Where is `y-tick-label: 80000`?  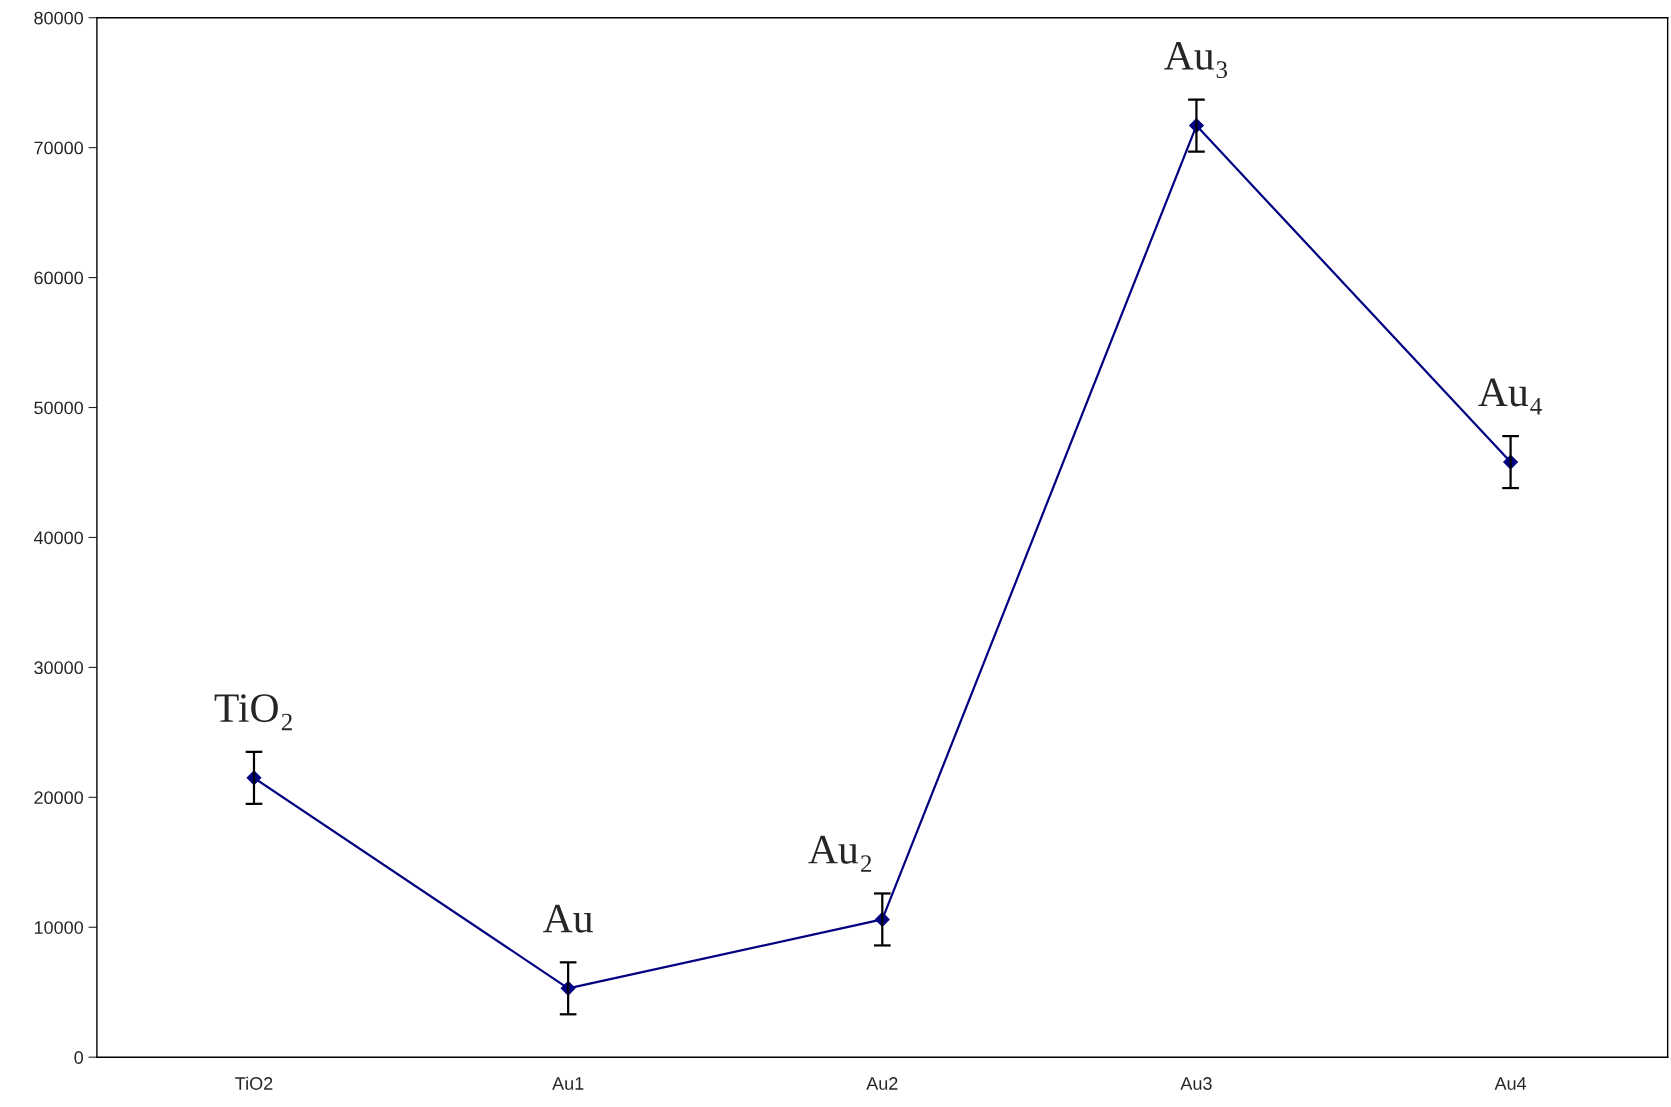
y-tick-label: 80000 is located at coordinates (59, 18).